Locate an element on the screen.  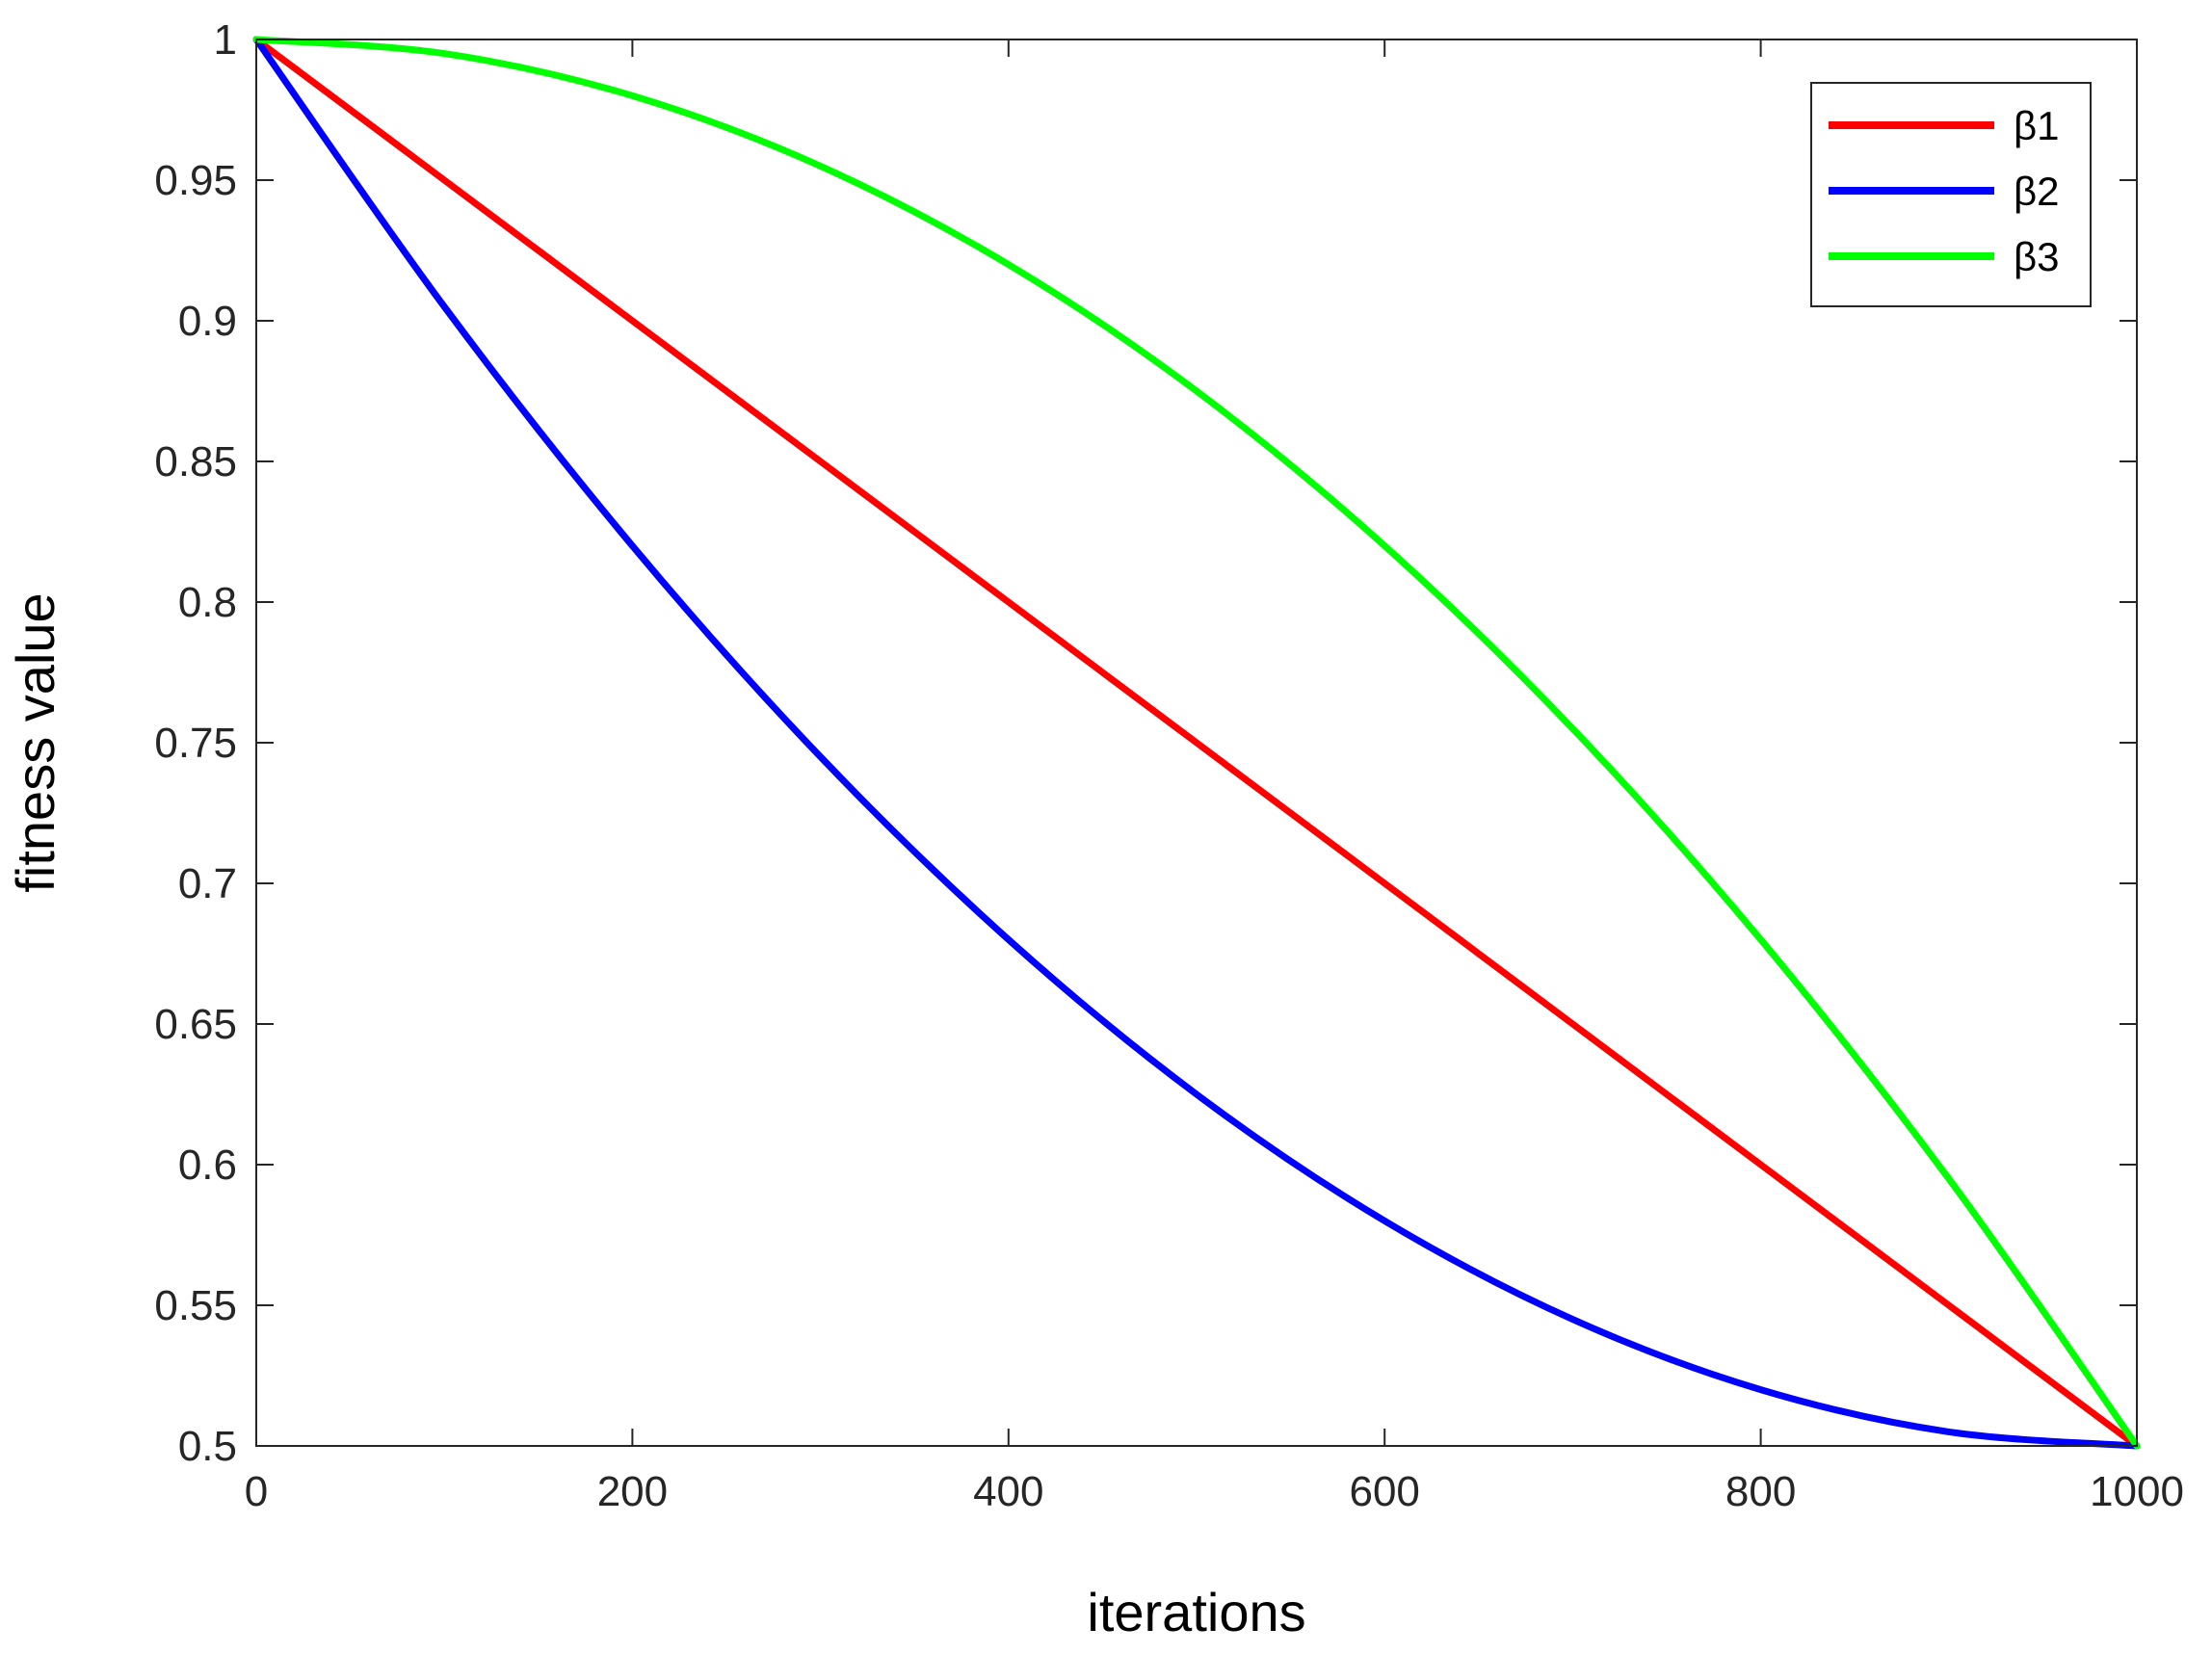
x-tick-label: 600 is located at coordinates (1384, 1491).